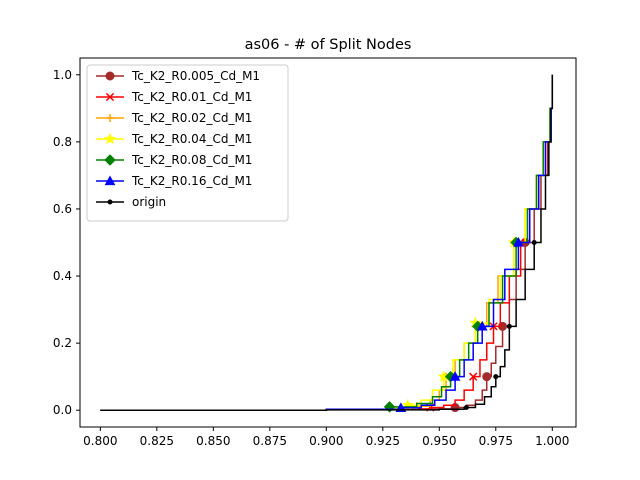 The image size is (640, 480). Describe the element at coordinates (328, 45) in the screenshot. I see `chart-title: as06 - # of Split Nodes` at that location.